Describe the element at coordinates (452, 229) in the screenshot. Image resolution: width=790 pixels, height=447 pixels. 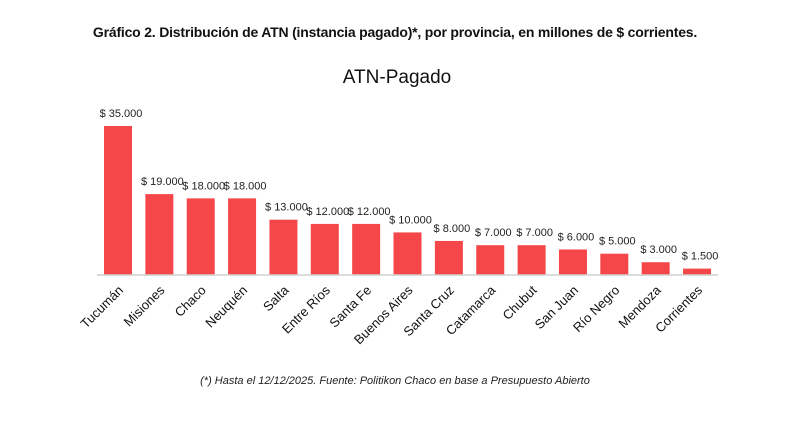
I see `data-label: $ 8.000` at that location.